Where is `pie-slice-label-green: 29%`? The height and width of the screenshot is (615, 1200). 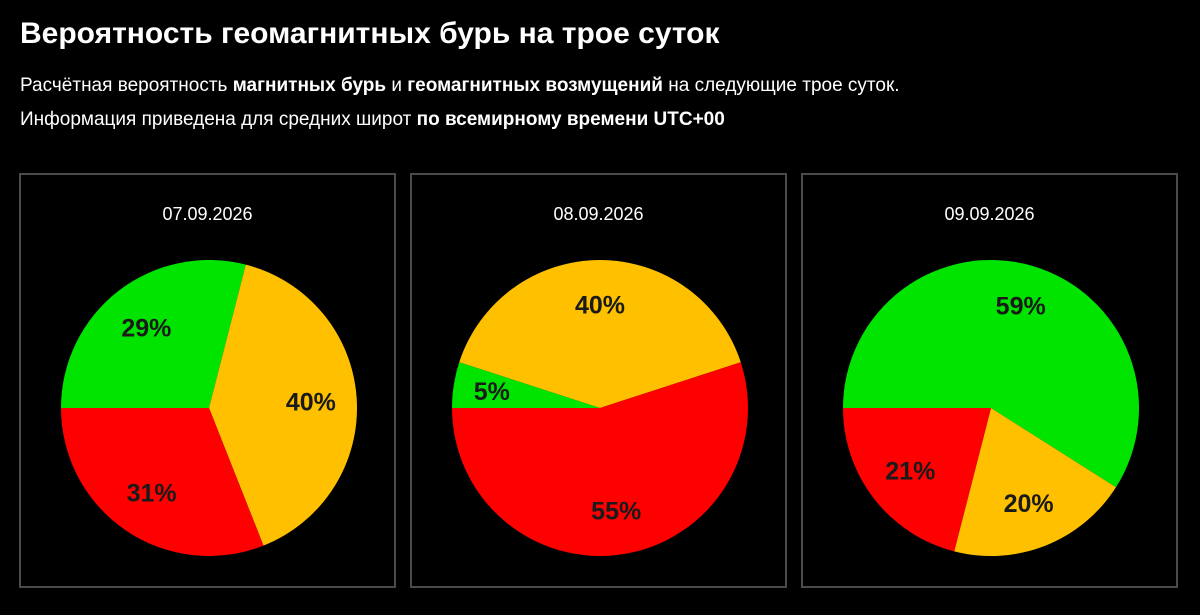
pie-slice-label-green: 29% is located at coordinates (146, 328).